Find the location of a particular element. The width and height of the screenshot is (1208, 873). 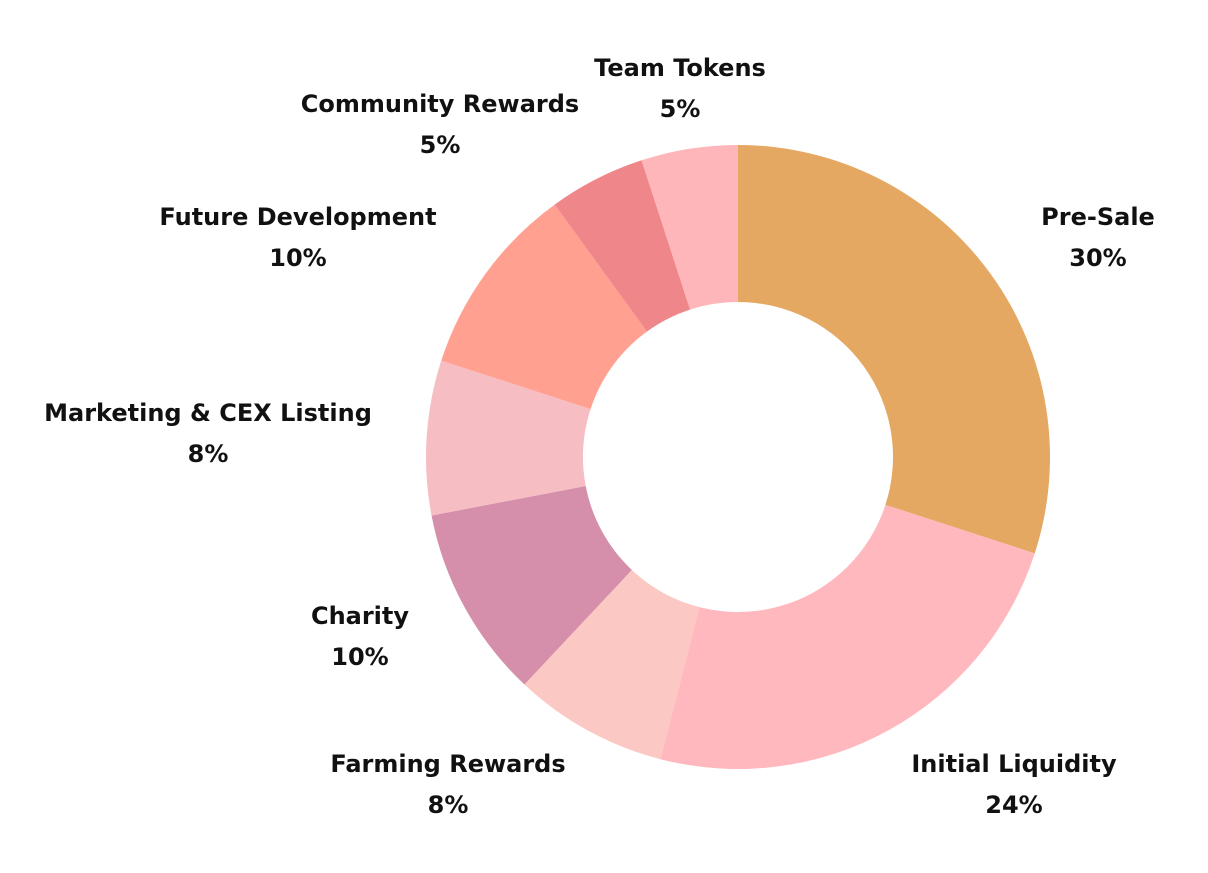

slice-value-team-tokens: 5% is located at coordinates (680, 109).